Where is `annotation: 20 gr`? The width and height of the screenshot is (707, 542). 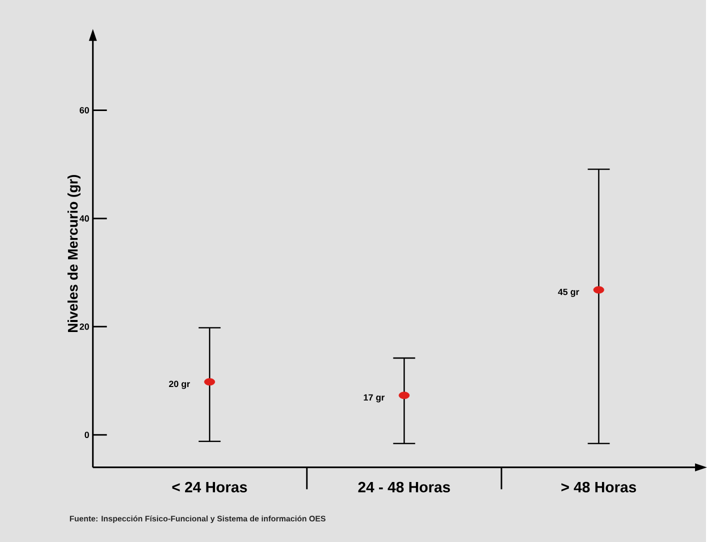
annotation: 20 gr is located at coordinates (179, 384).